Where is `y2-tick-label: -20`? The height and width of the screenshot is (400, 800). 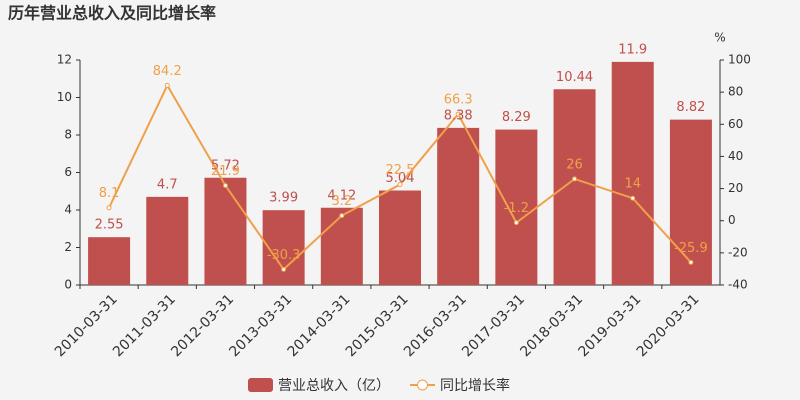 y2-tick-label: -20 is located at coordinates (738, 252).